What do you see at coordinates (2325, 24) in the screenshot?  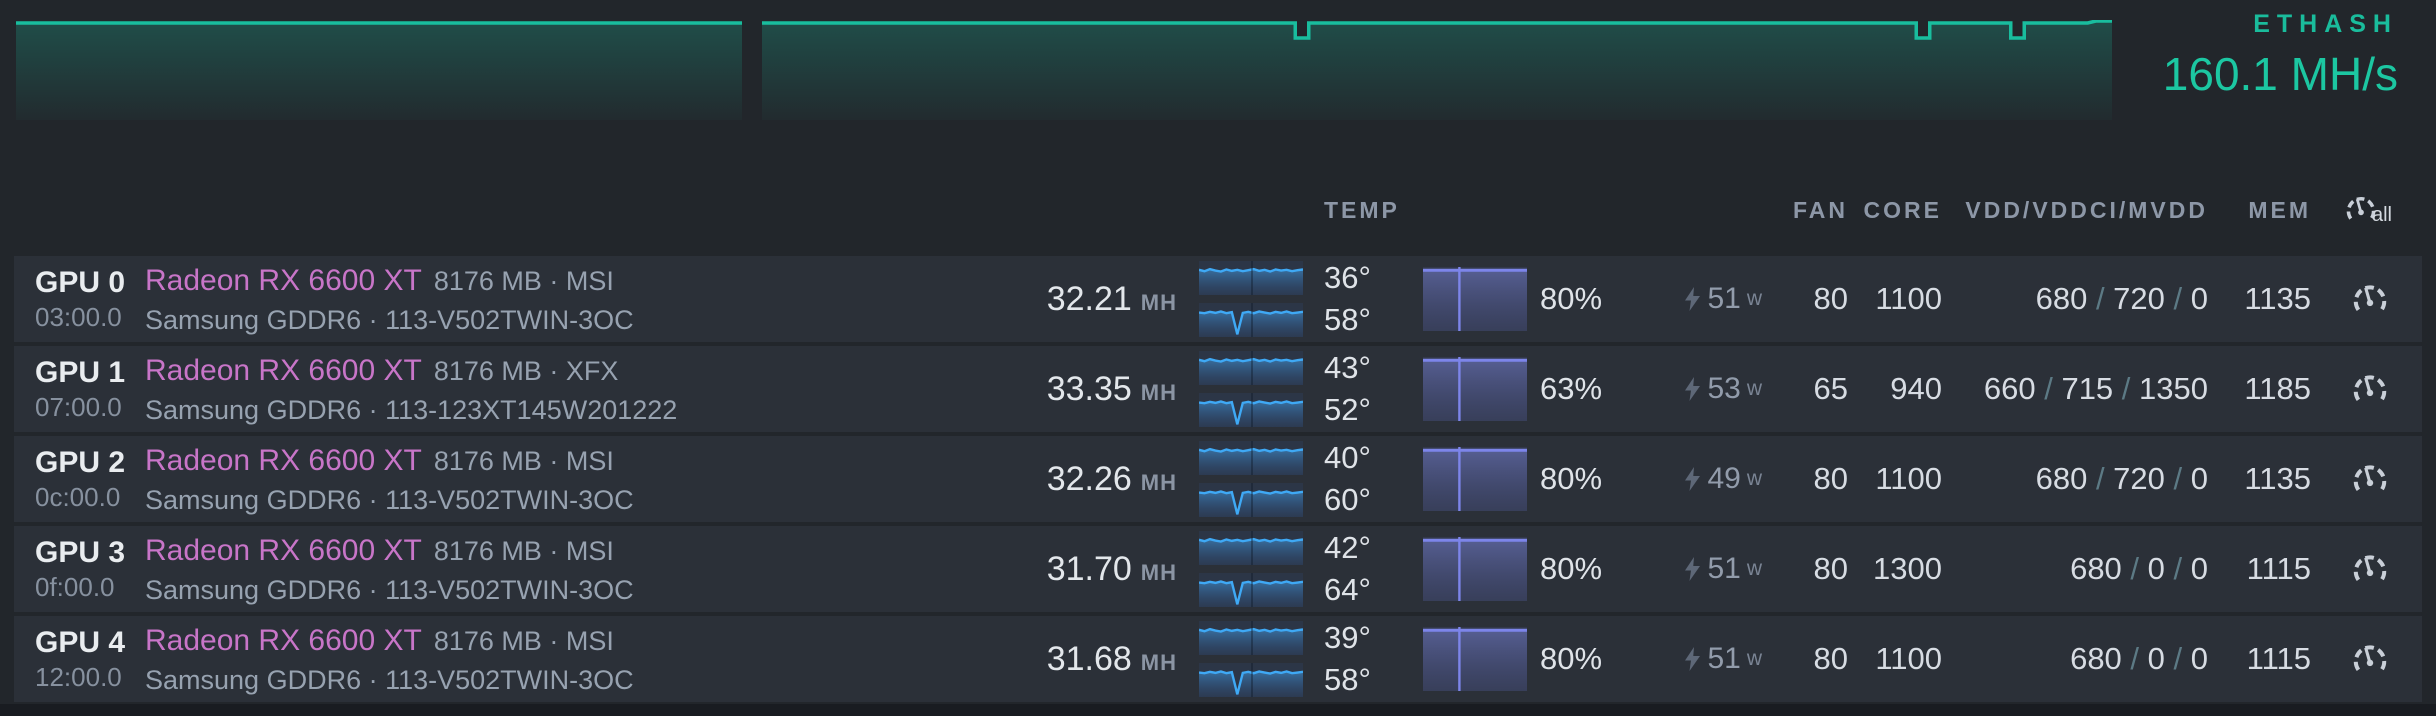 I see `algo-label: ETHASH` at bounding box center [2325, 24].